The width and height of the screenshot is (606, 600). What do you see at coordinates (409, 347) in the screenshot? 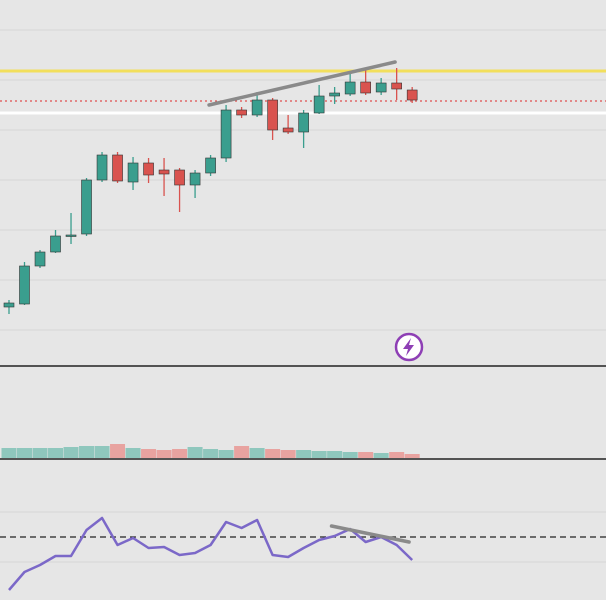
I see `lightning-icon` at bounding box center [409, 347].